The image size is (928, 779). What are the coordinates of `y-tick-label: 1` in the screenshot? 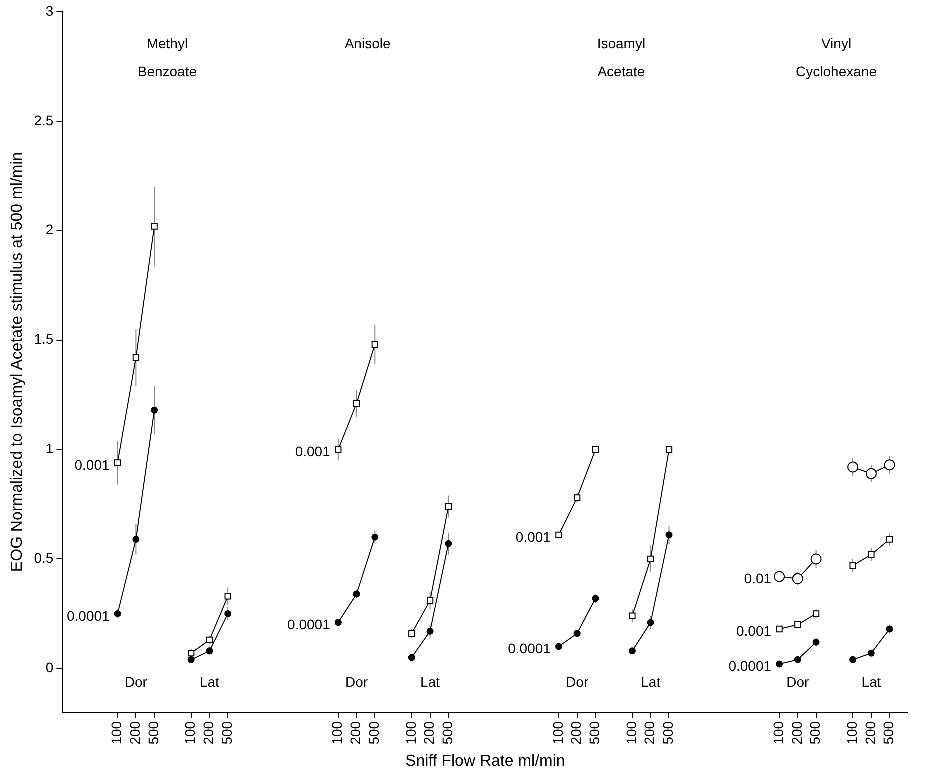 It's located at (50, 448).